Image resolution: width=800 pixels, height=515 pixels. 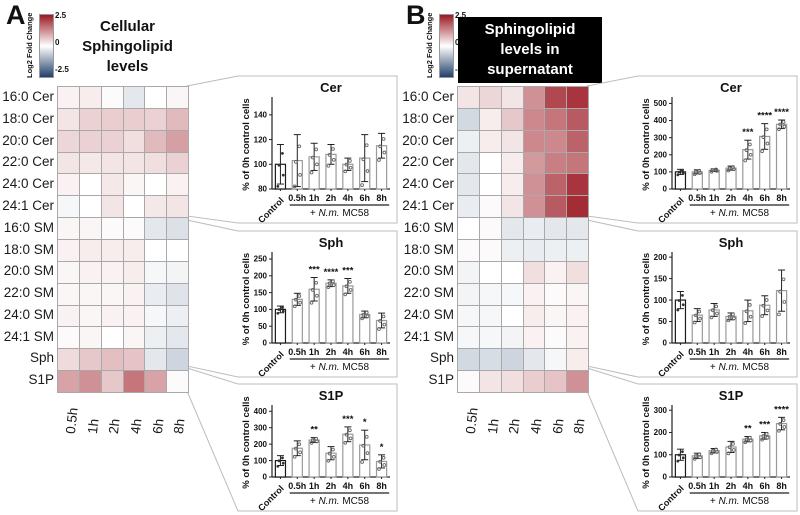 I want to click on x-tick-label: 4h, so click(x=348, y=198).